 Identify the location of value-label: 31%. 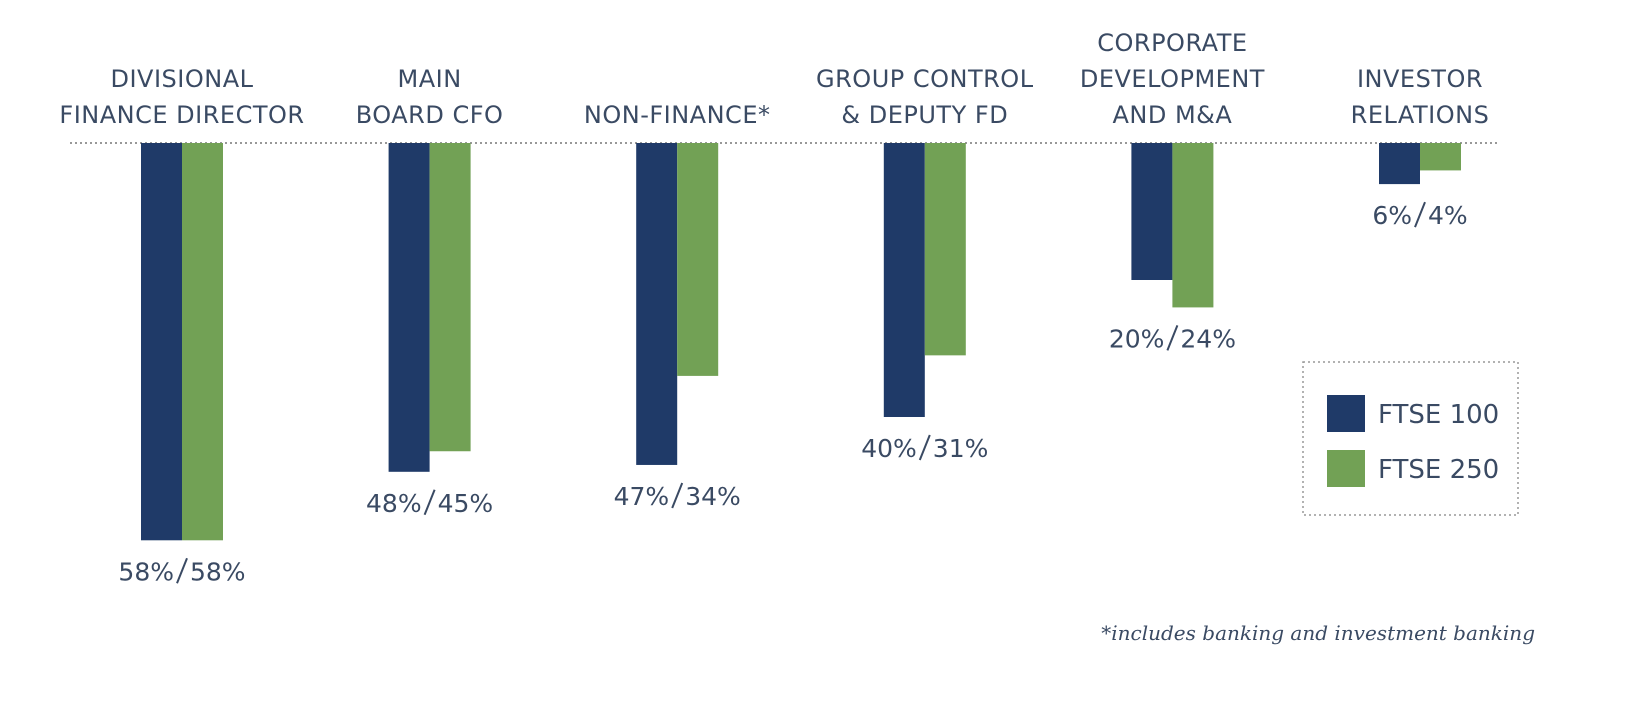
(961, 448).